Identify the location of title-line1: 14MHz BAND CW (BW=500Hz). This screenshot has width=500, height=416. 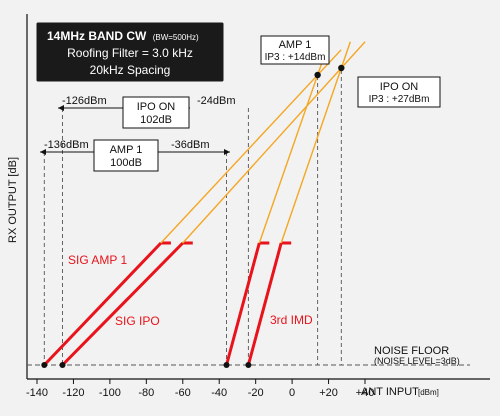
(123, 36).